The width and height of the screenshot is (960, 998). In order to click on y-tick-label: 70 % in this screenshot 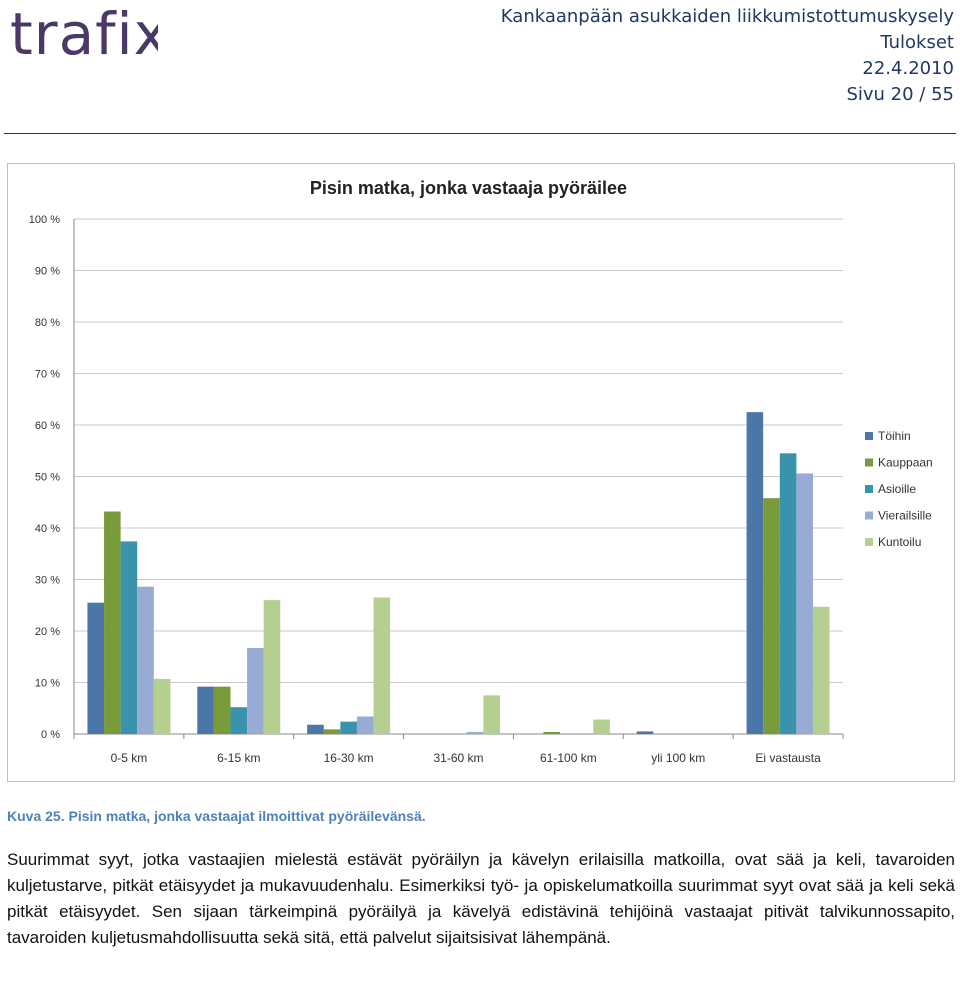, I will do `click(47, 375)`.